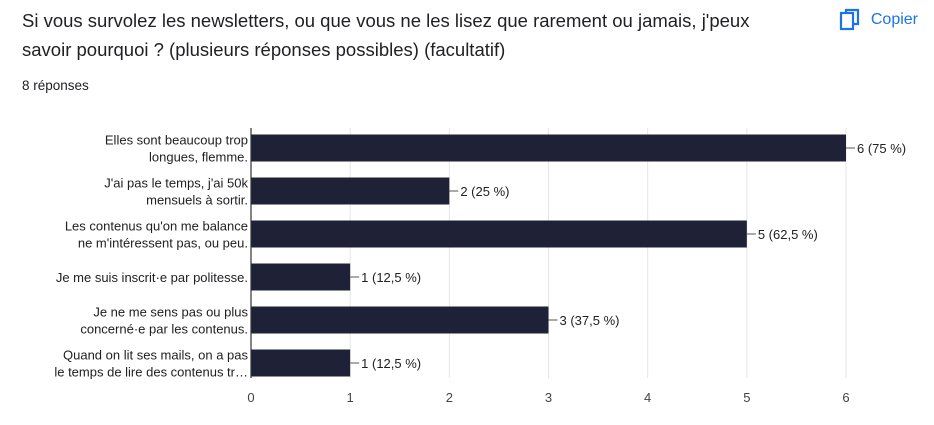 The width and height of the screenshot is (934, 425). Describe the element at coordinates (198, 157) in the screenshot. I see `category-label: longues, flemme.` at that location.